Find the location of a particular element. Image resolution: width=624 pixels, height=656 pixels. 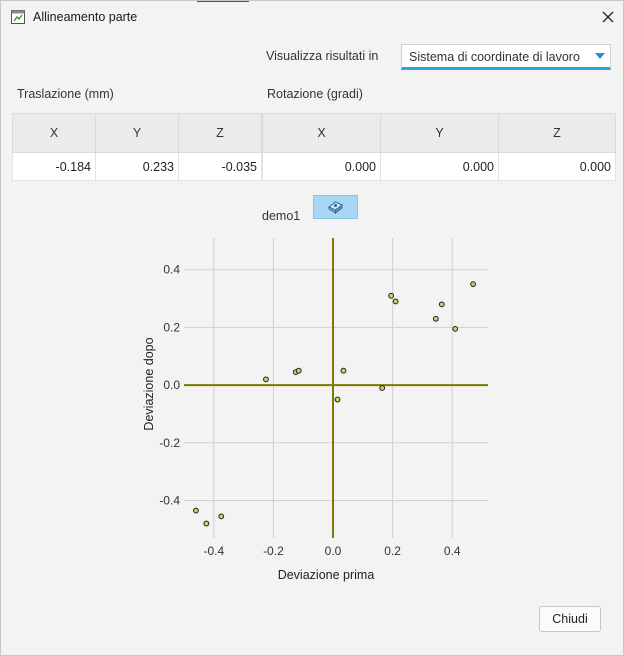

top-edge-accent is located at coordinates (223, 1).